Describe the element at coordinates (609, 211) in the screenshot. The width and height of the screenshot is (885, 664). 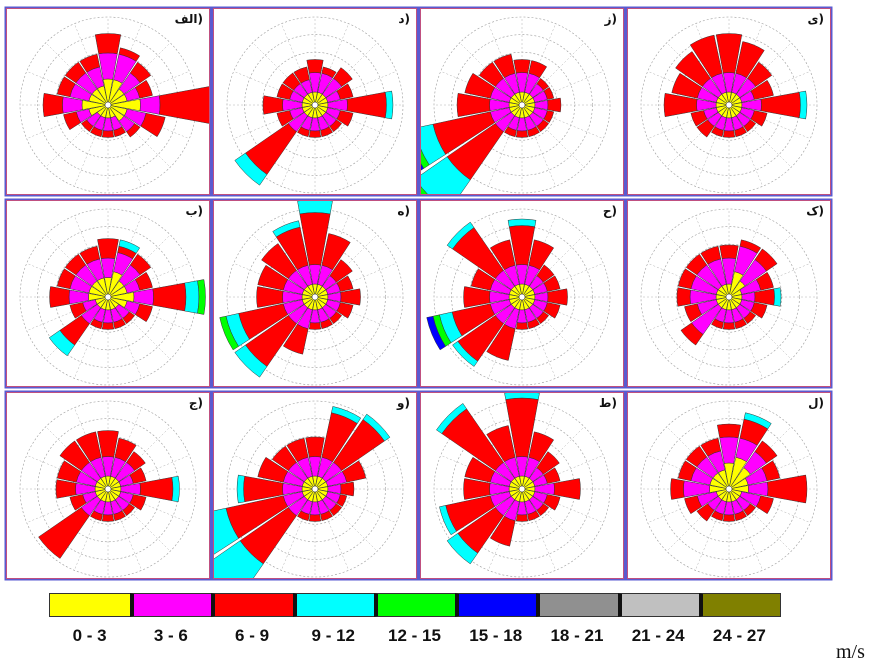
I see `panel-label: (ح` at that location.